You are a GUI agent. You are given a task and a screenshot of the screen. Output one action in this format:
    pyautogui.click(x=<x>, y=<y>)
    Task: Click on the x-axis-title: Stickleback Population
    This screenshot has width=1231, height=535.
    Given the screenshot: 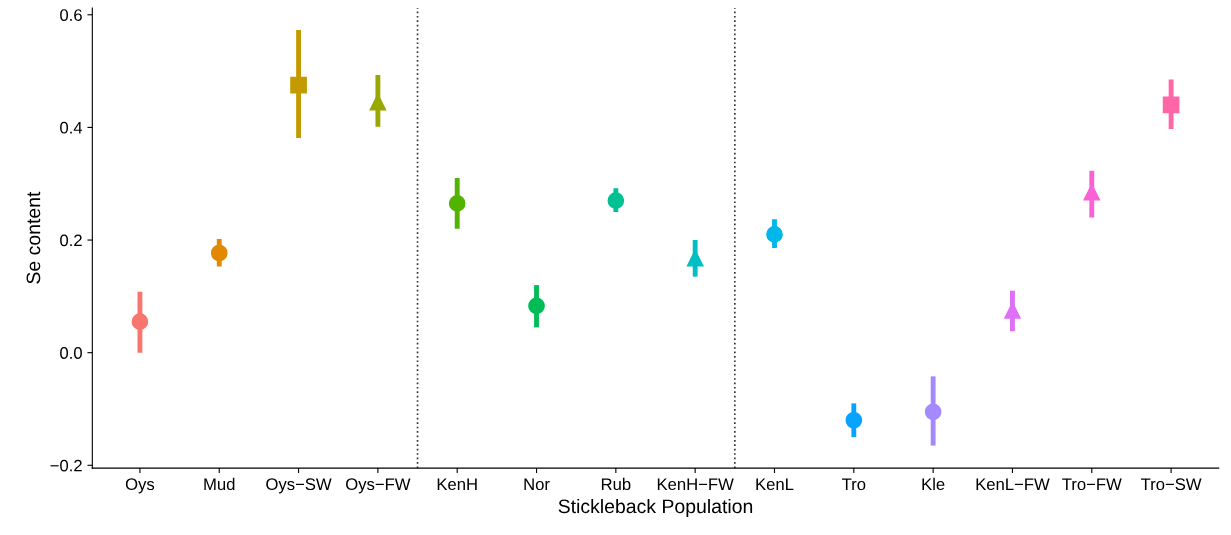 What is the action you would take?
    pyautogui.click(x=655, y=508)
    